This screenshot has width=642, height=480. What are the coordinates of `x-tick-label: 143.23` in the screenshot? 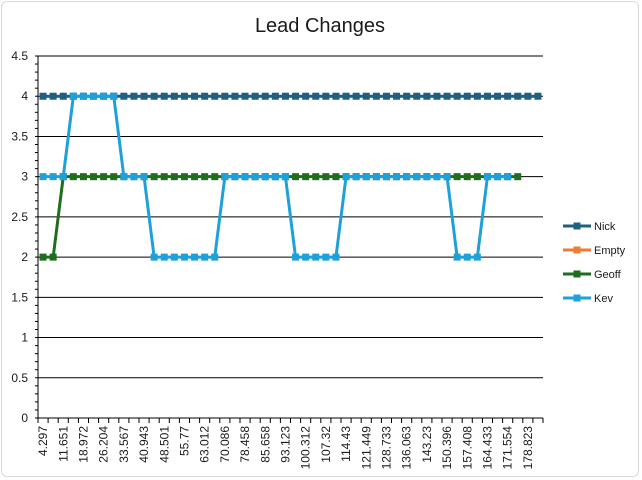 It's located at (427, 444).